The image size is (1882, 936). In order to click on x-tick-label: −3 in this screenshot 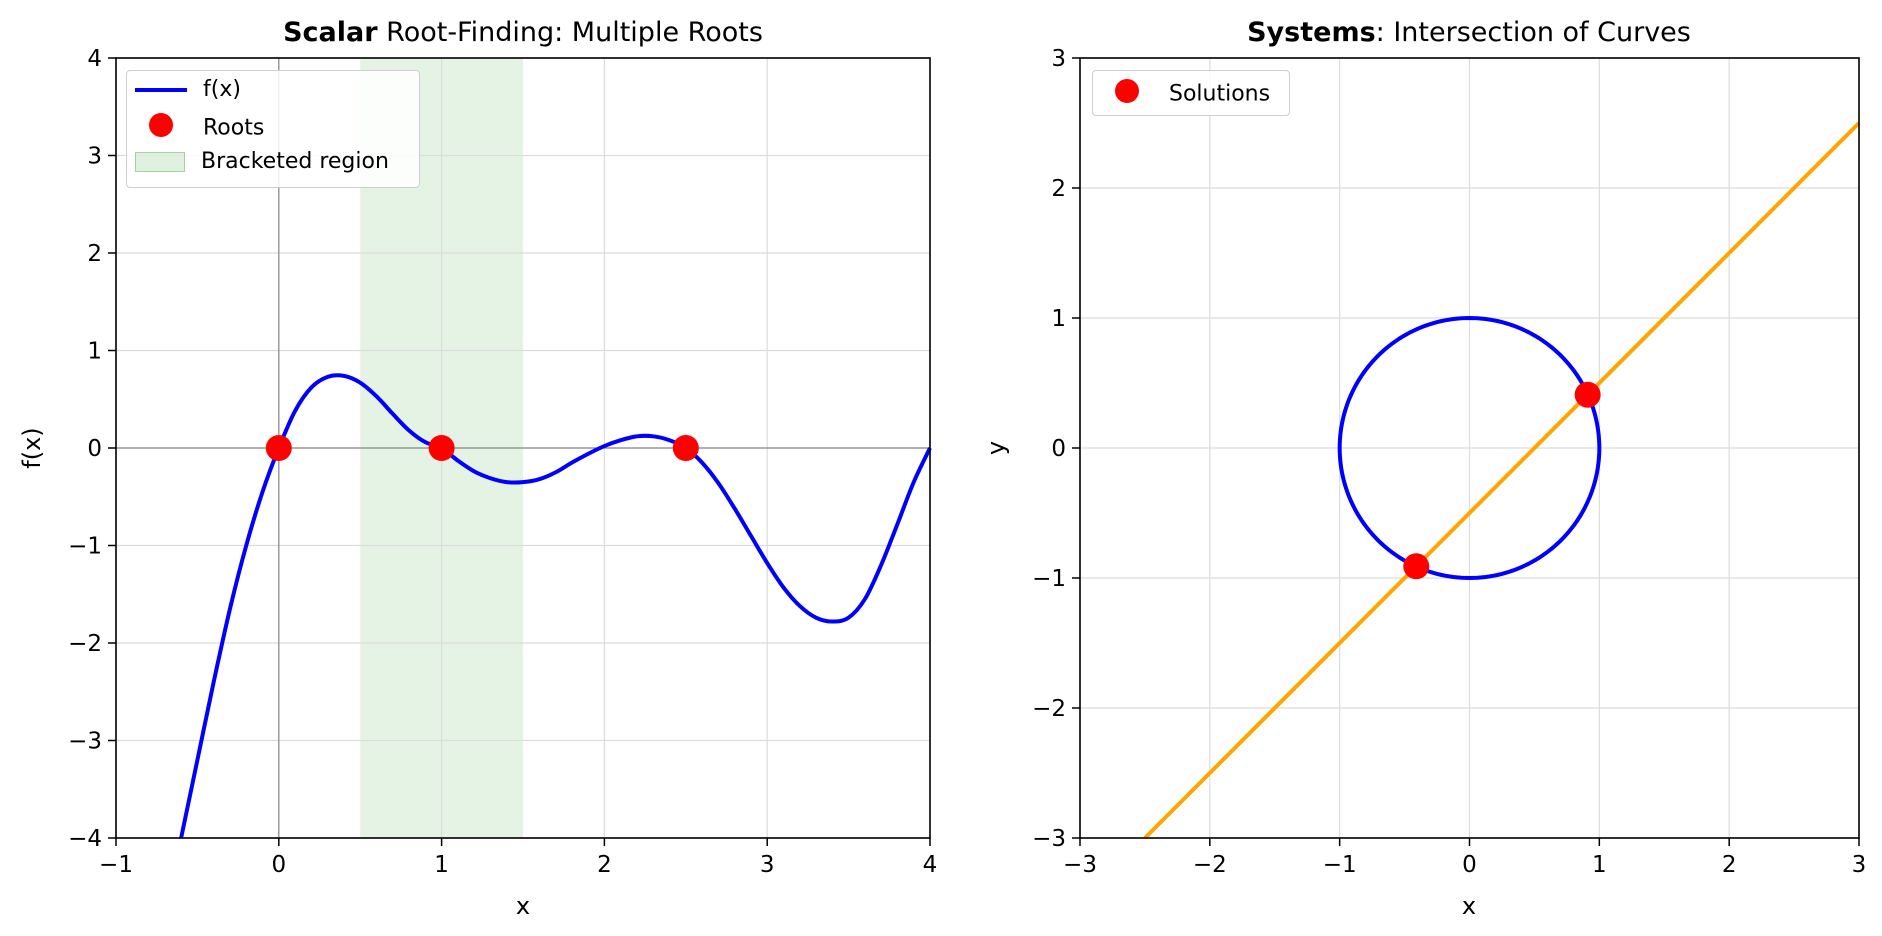, I will do `click(1080, 865)`.